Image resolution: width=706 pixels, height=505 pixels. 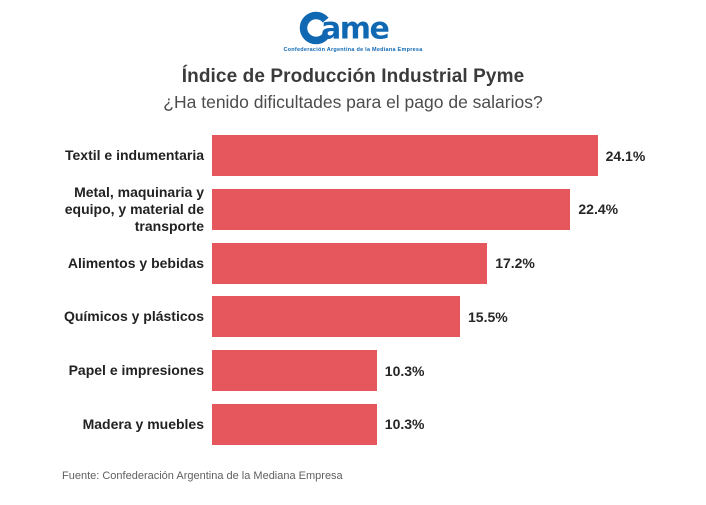 I want to click on came-logo-mark: ame, so click(x=344, y=29).